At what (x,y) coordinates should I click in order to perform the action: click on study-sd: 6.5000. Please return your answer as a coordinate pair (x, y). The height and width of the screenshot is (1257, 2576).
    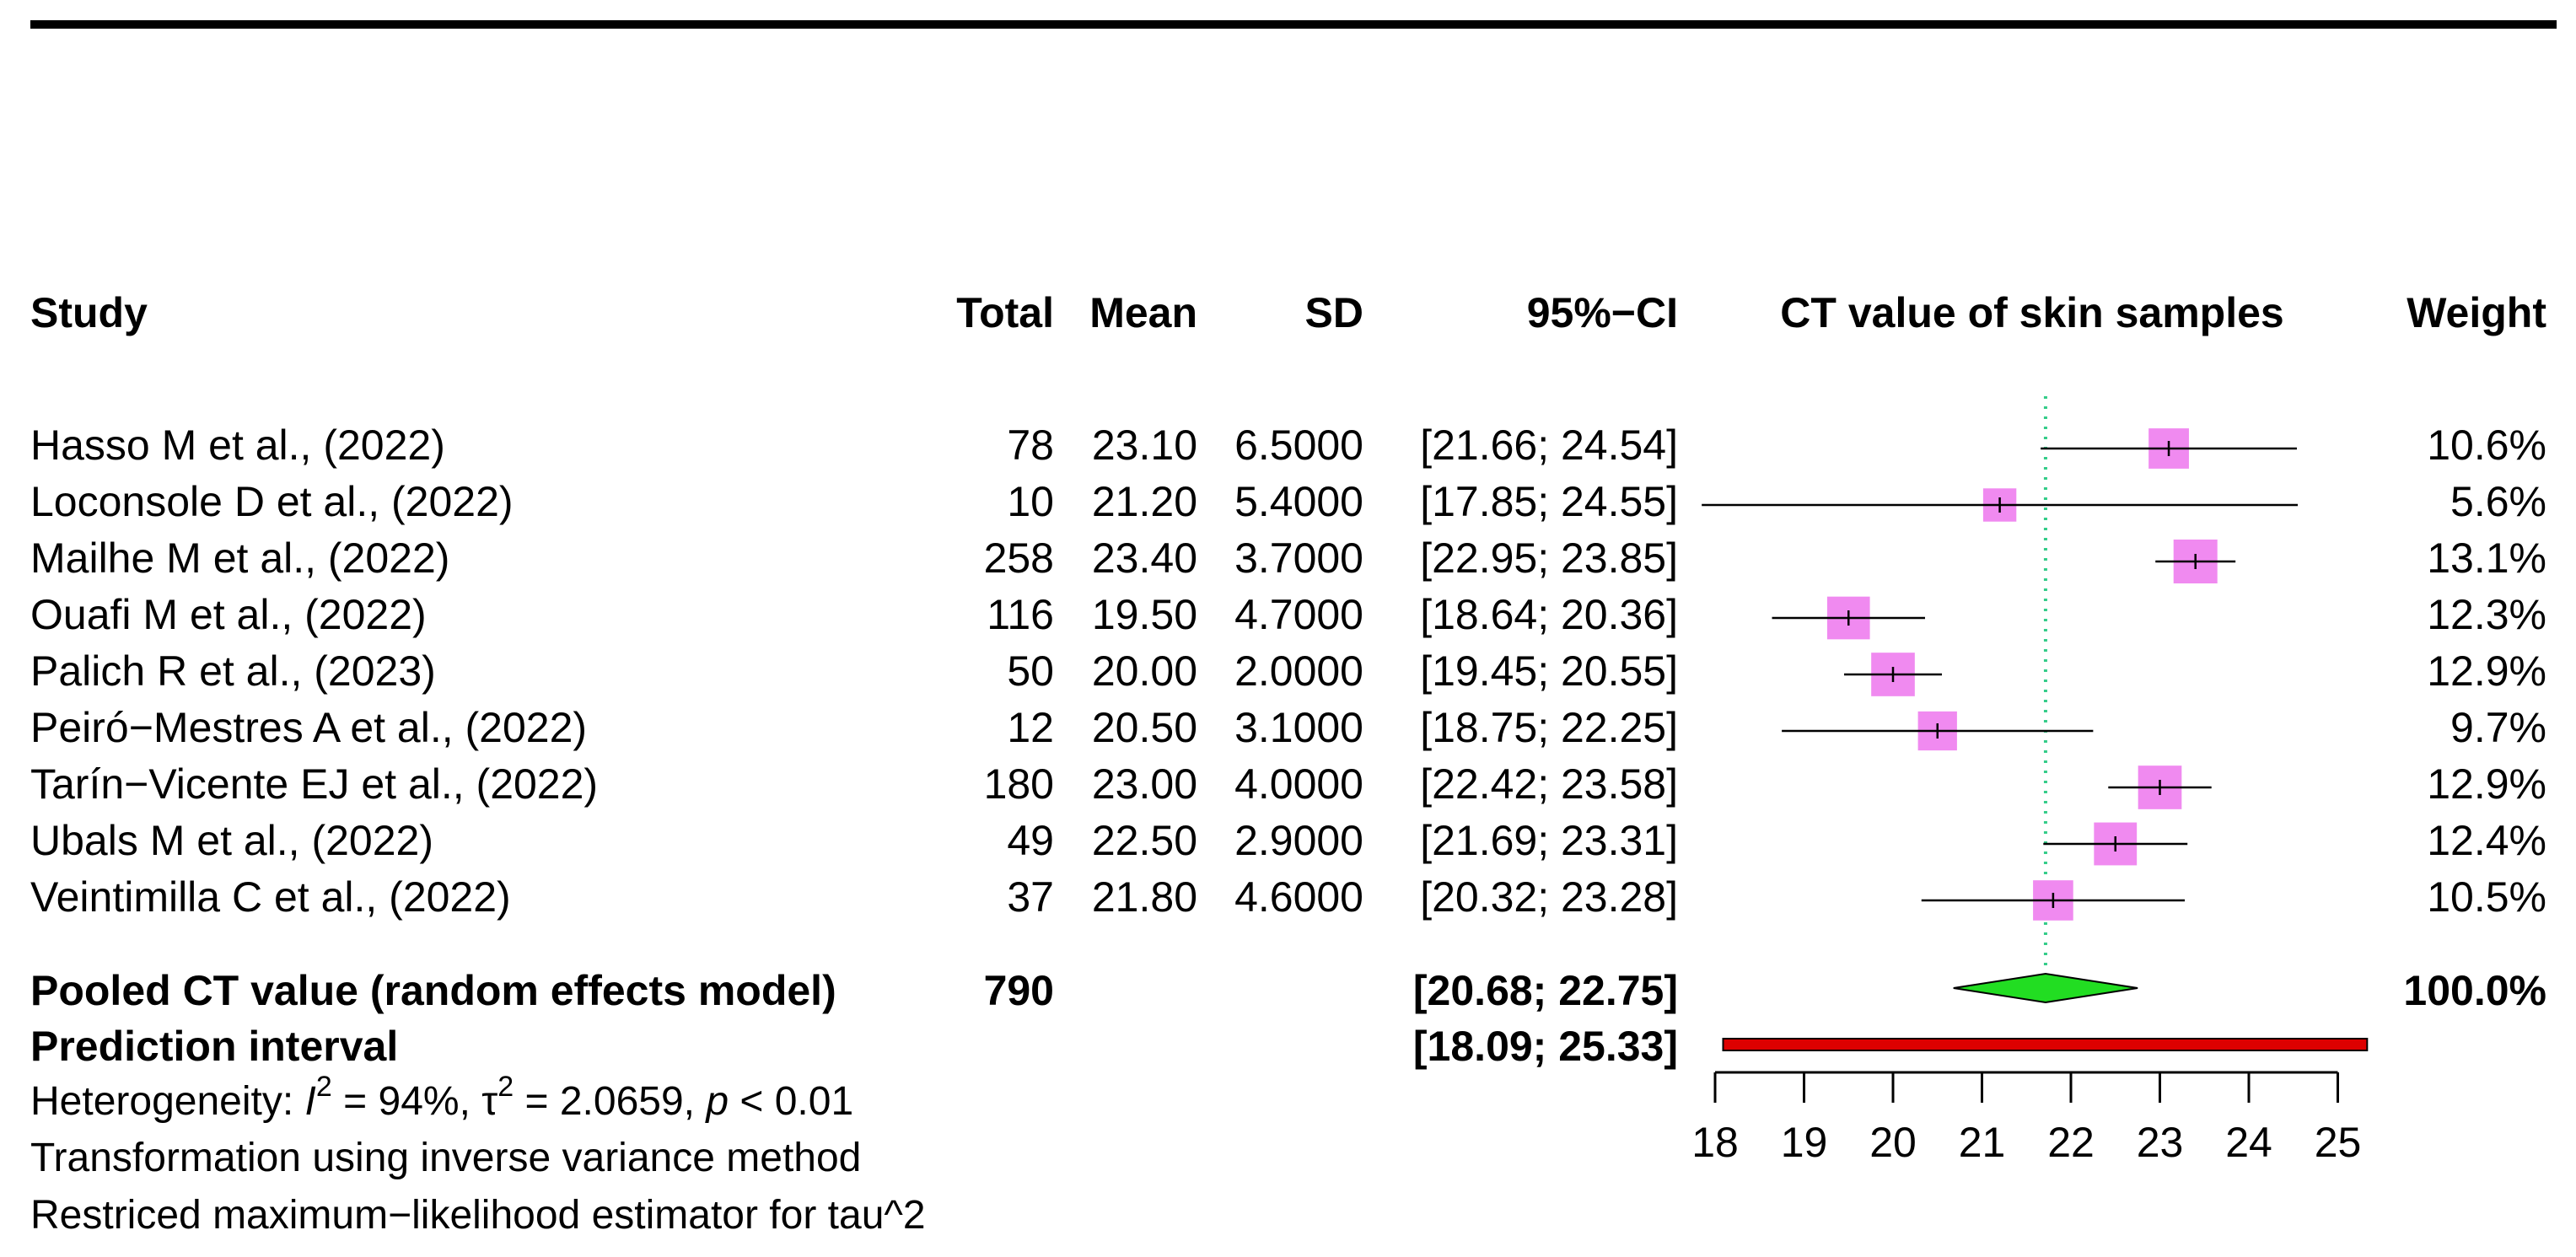
    Looking at the image, I should click on (1298, 445).